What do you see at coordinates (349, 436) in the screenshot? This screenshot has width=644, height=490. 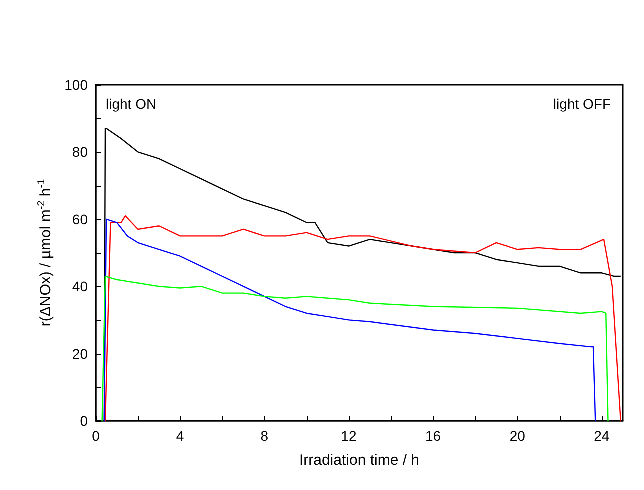 I see `x-tick-label: 12` at bounding box center [349, 436].